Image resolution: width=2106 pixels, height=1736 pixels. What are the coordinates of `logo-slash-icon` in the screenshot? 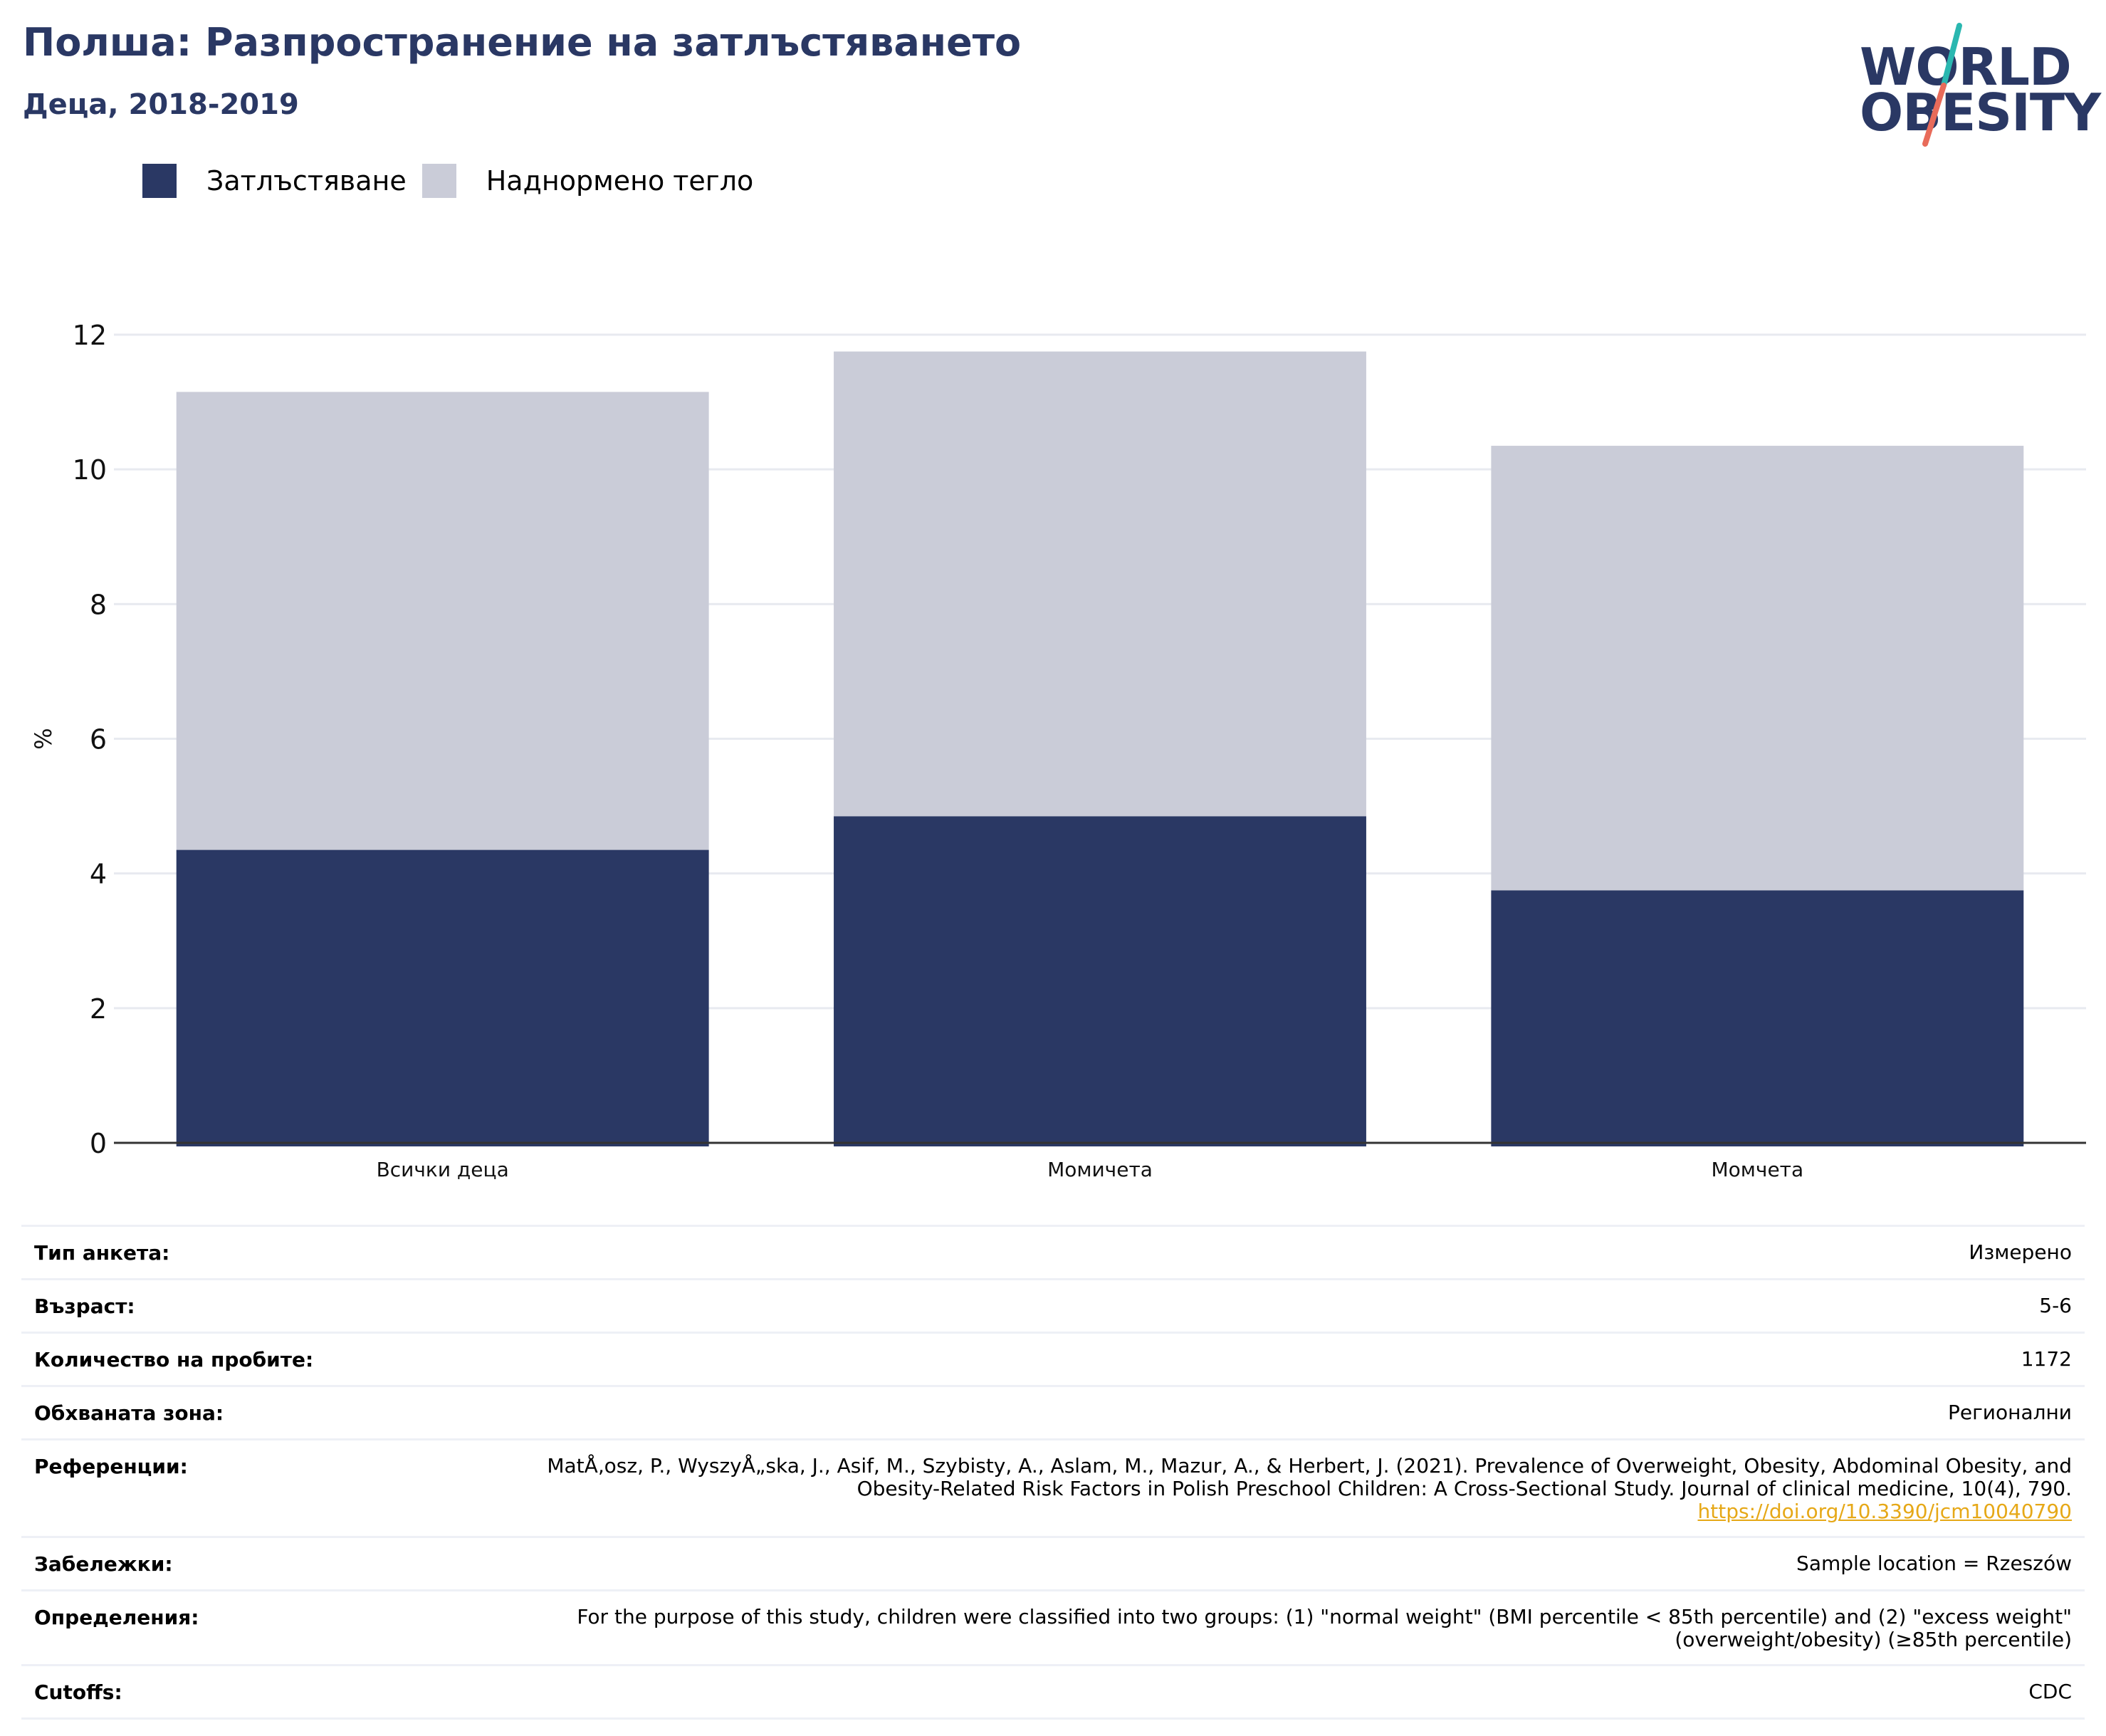 It's located at (1942, 85).